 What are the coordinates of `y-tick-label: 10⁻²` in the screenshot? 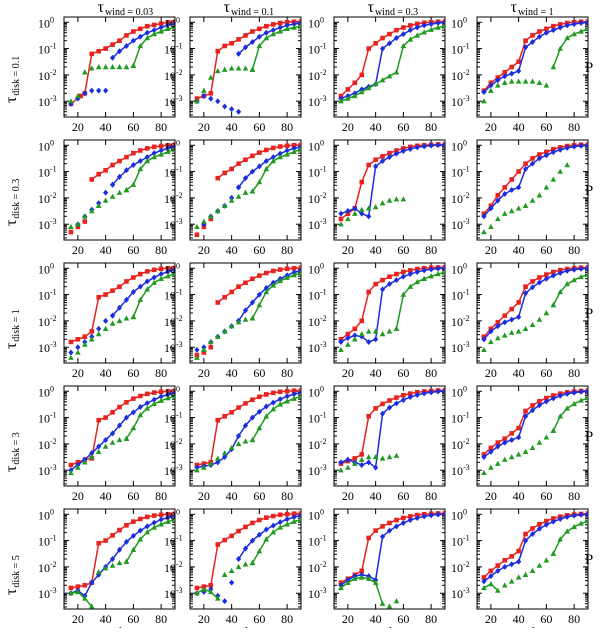 It's located at (173, 198).